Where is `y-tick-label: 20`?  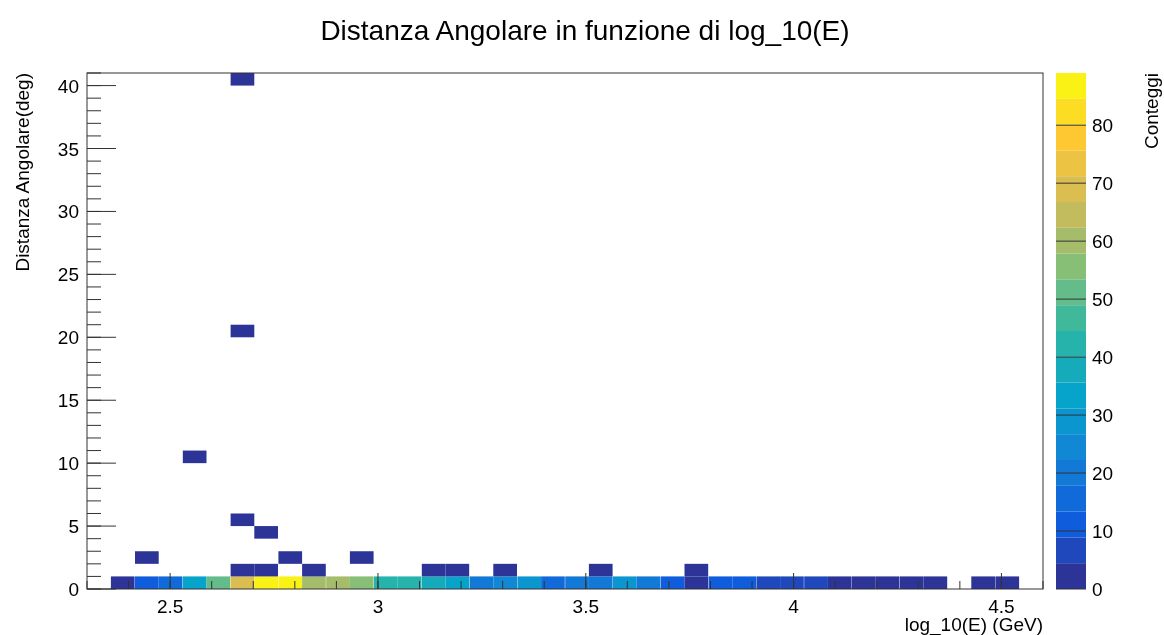 y-tick-label: 20 is located at coordinates (68, 338).